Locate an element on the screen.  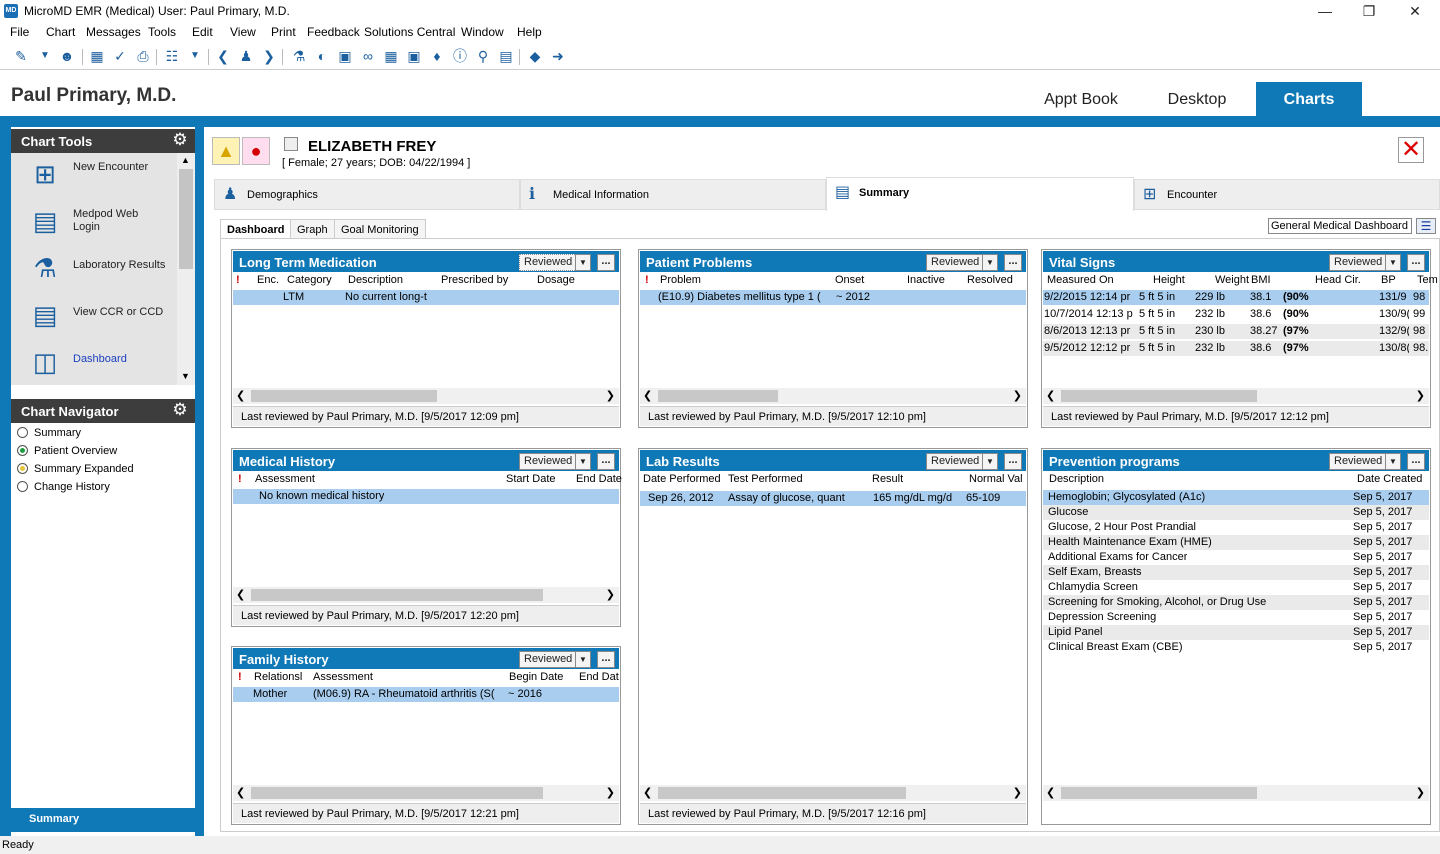
subtab-goal-monitoring: Goal Monitoring is located at coordinates (380, 229).